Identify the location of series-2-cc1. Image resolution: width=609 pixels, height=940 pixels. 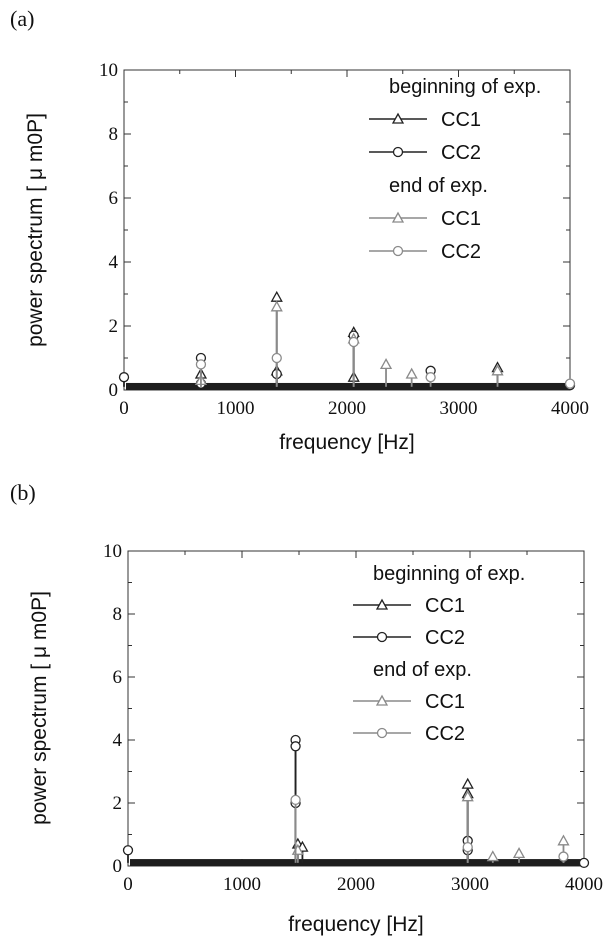
(430, 826).